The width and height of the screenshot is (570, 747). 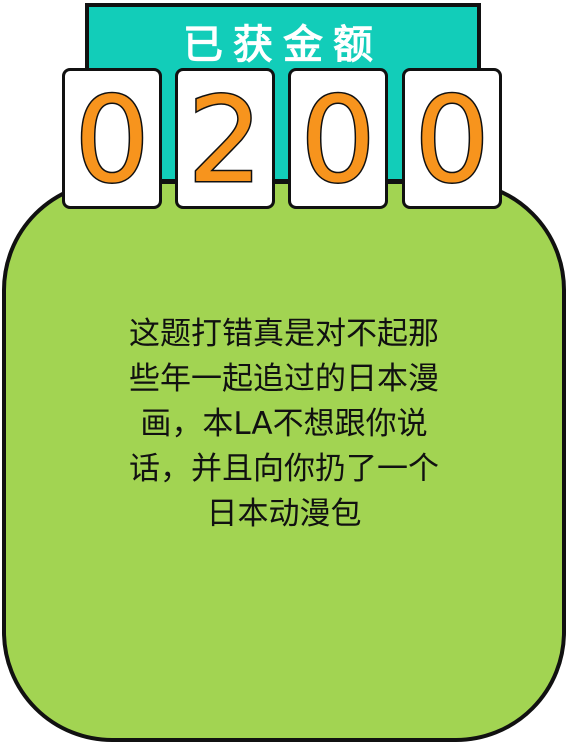 I want to click on message-line-3: 画，本LA不想跟你说, so click(x=284, y=424).